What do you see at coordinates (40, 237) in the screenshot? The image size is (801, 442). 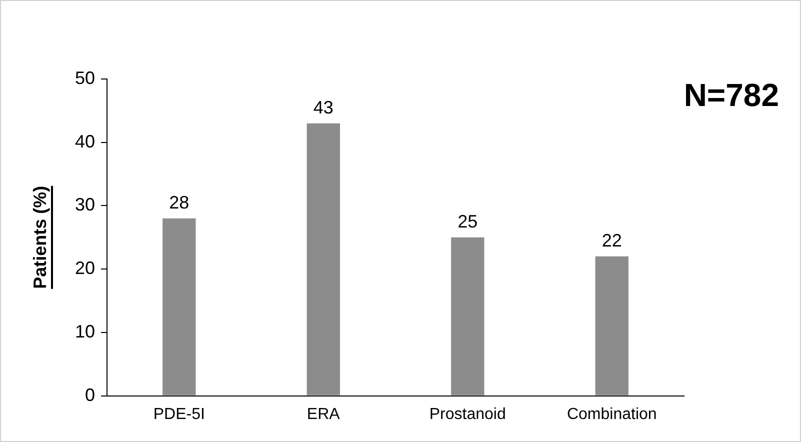 I see `y-axis-title: Patients (%)` at bounding box center [40, 237].